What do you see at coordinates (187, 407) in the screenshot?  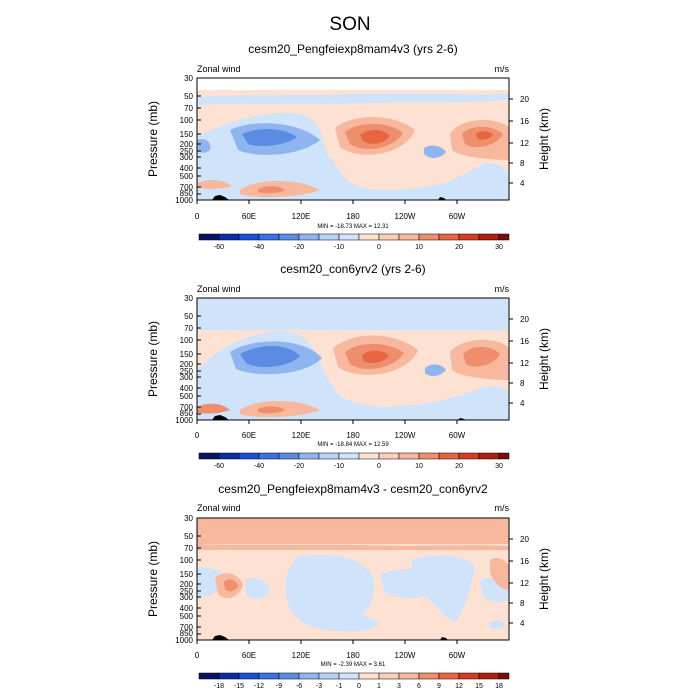 I see `panel-2-ytick-700: 700` at bounding box center [187, 407].